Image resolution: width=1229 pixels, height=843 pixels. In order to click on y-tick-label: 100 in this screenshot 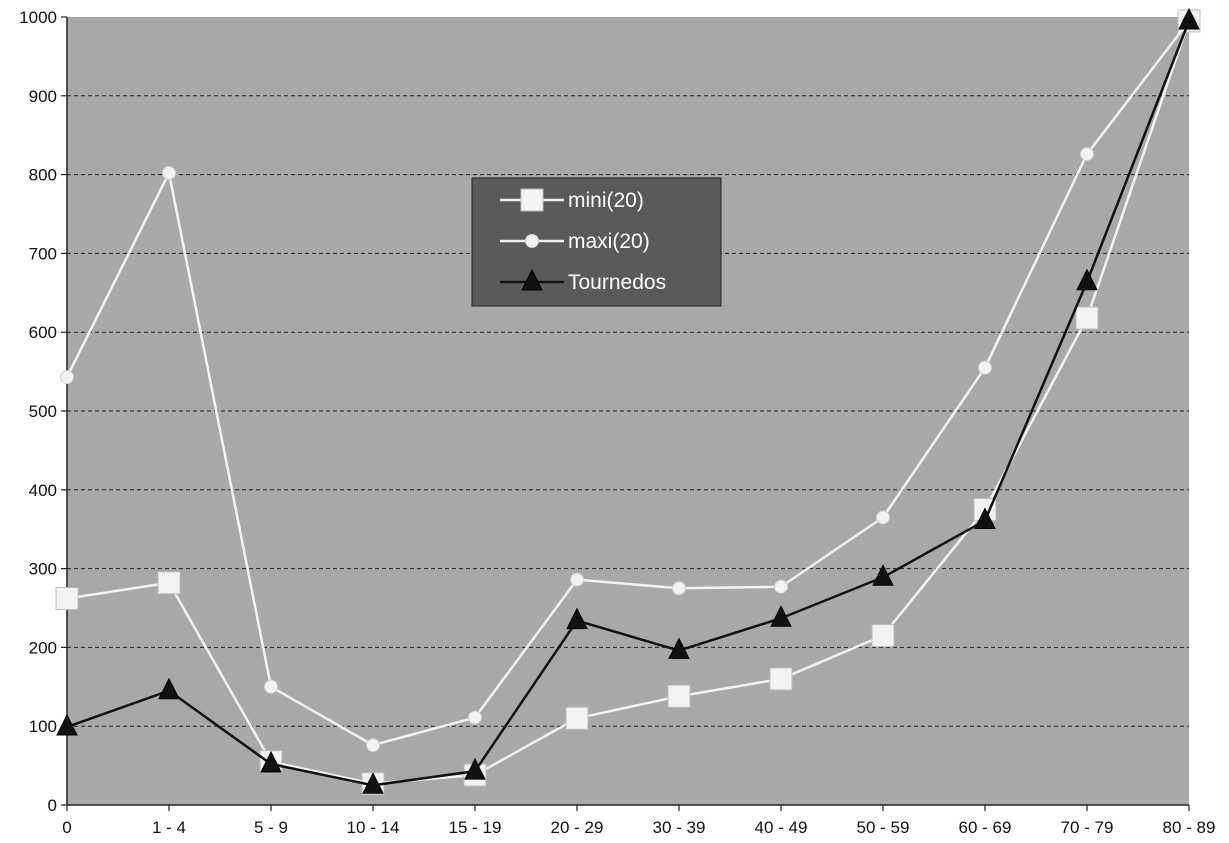, I will do `click(43, 726)`.